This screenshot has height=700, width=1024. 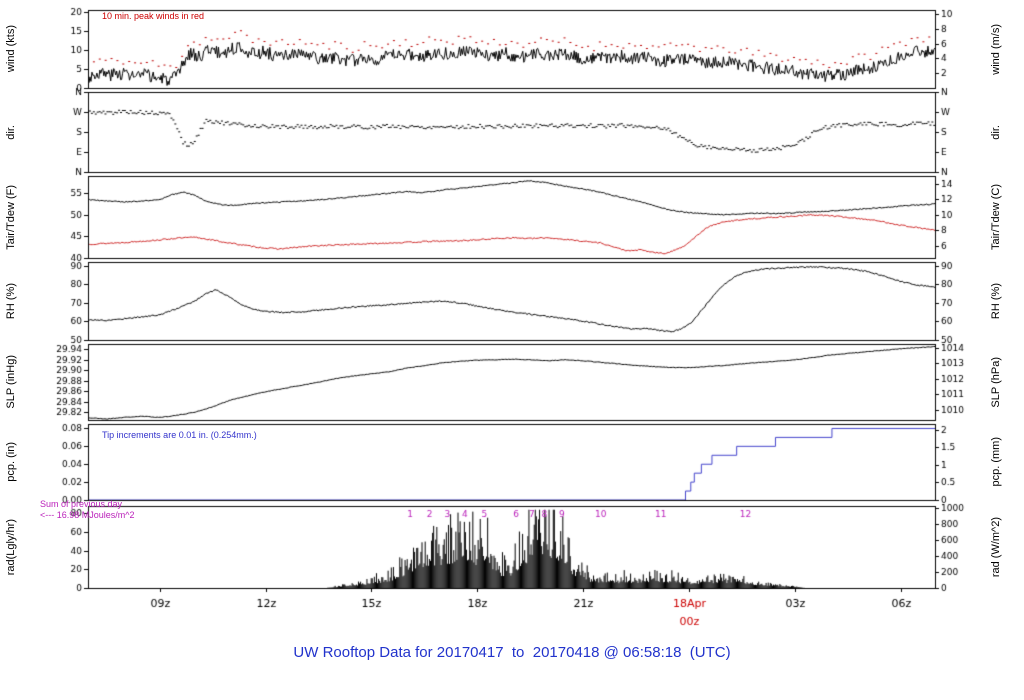 I want to click on radiation-sum-annotation-line1: Sum of previous day, so click(x=81, y=504).